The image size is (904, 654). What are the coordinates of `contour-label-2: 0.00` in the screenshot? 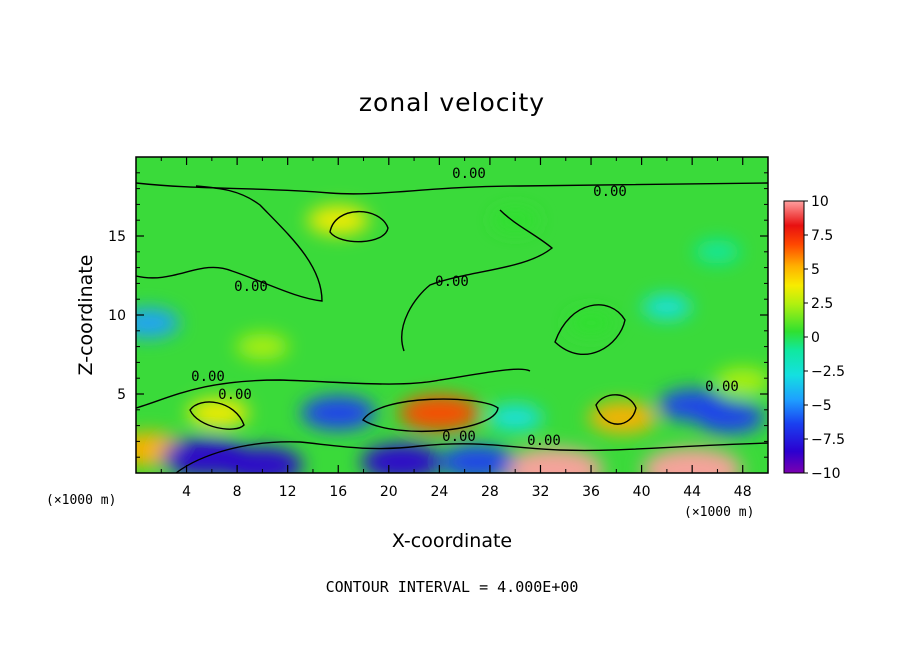 It's located at (251, 287).